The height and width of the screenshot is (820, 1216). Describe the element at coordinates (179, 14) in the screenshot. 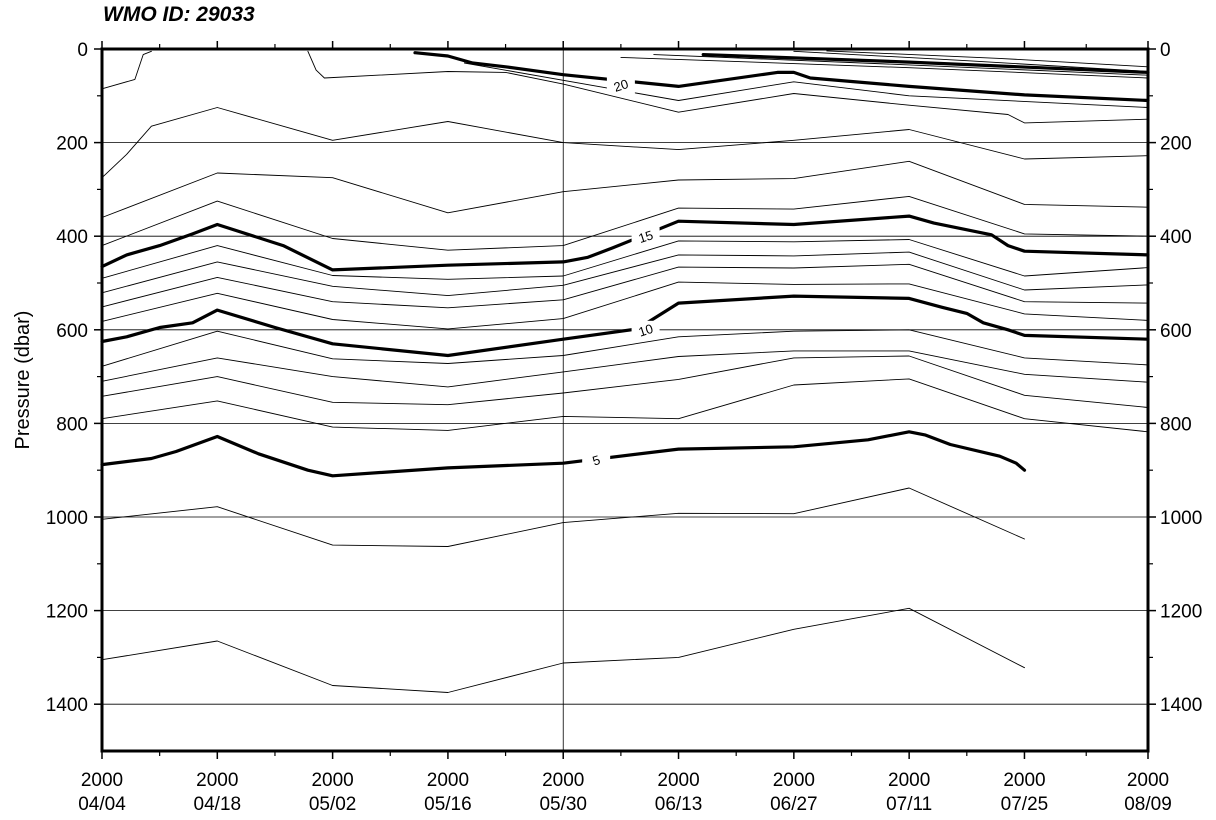

I see `chart-title: WMO ID: 29033` at that location.